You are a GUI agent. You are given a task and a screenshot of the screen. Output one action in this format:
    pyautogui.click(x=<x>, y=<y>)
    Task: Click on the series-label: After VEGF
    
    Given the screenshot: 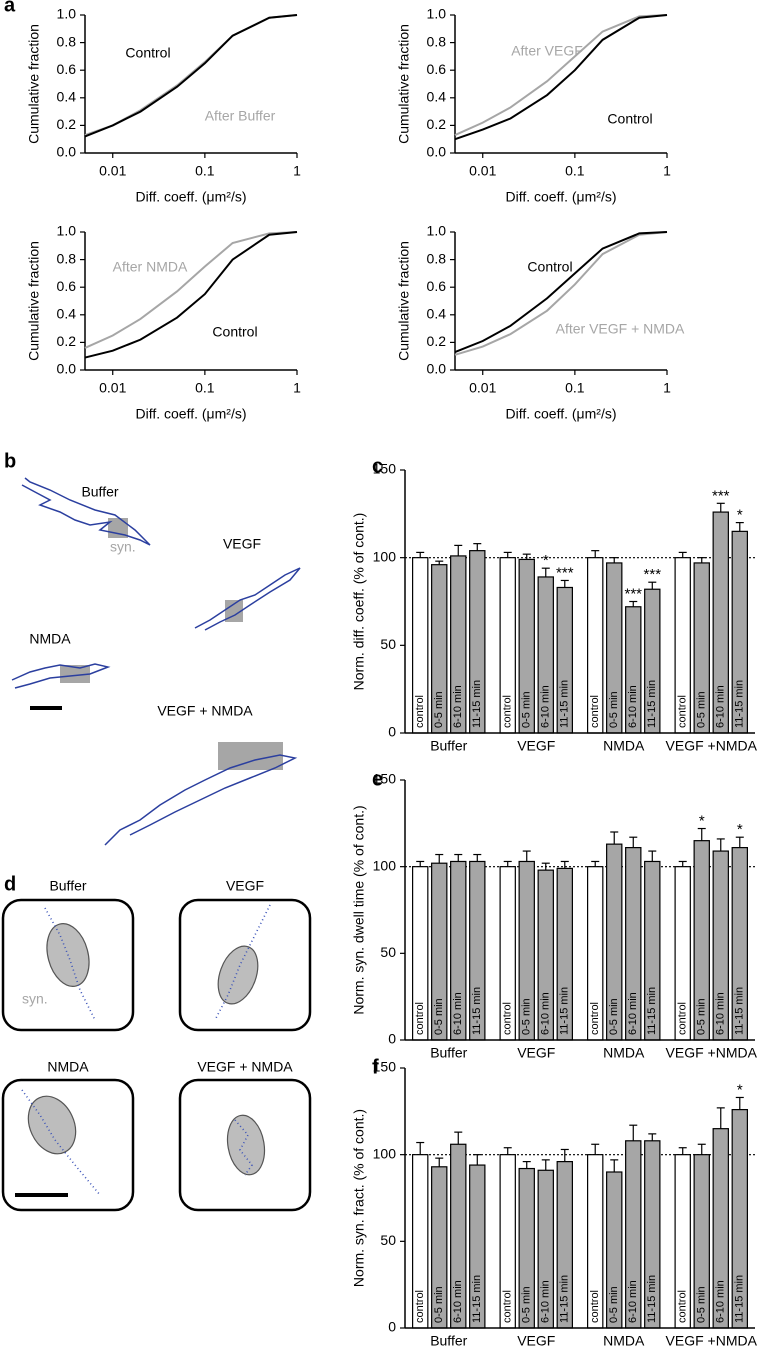 What is the action you would take?
    pyautogui.click(x=547, y=51)
    